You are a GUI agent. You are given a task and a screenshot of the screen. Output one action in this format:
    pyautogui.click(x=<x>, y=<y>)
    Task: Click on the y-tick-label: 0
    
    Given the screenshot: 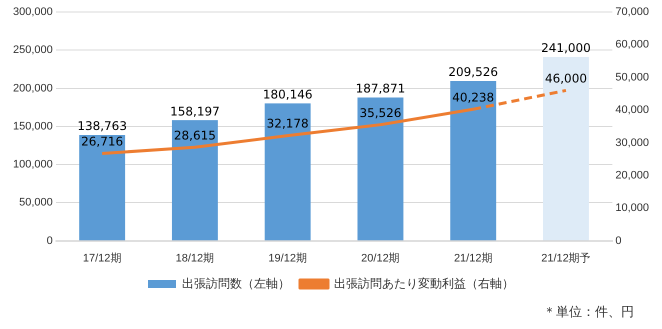 What is the action you would take?
    pyautogui.click(x=49, y=240)
    